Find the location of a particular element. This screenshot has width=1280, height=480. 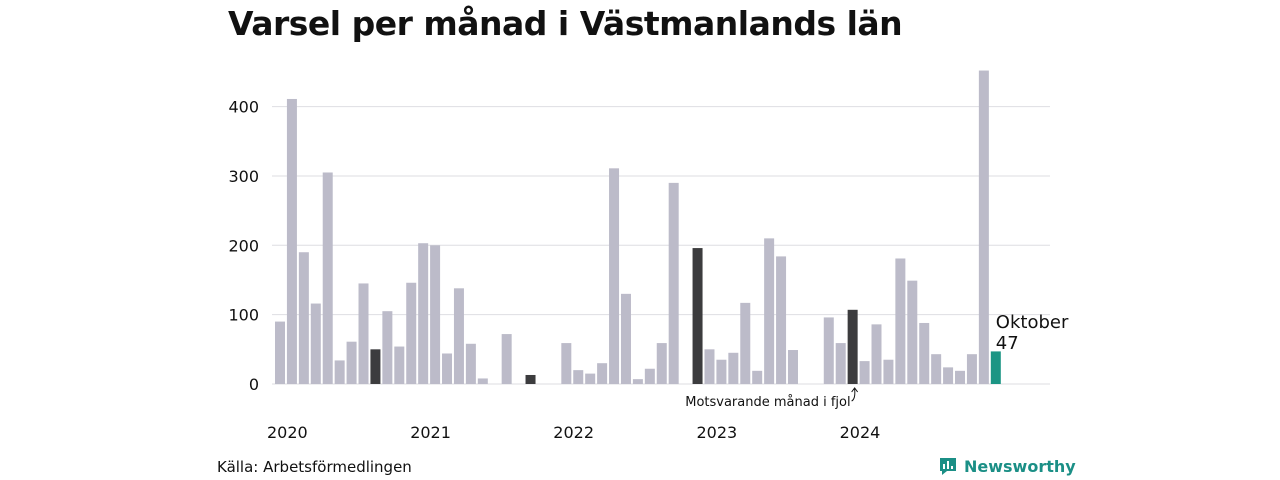

chart-title: Varsel per månad i Västmanlands län is located at coordinates (565, 23).